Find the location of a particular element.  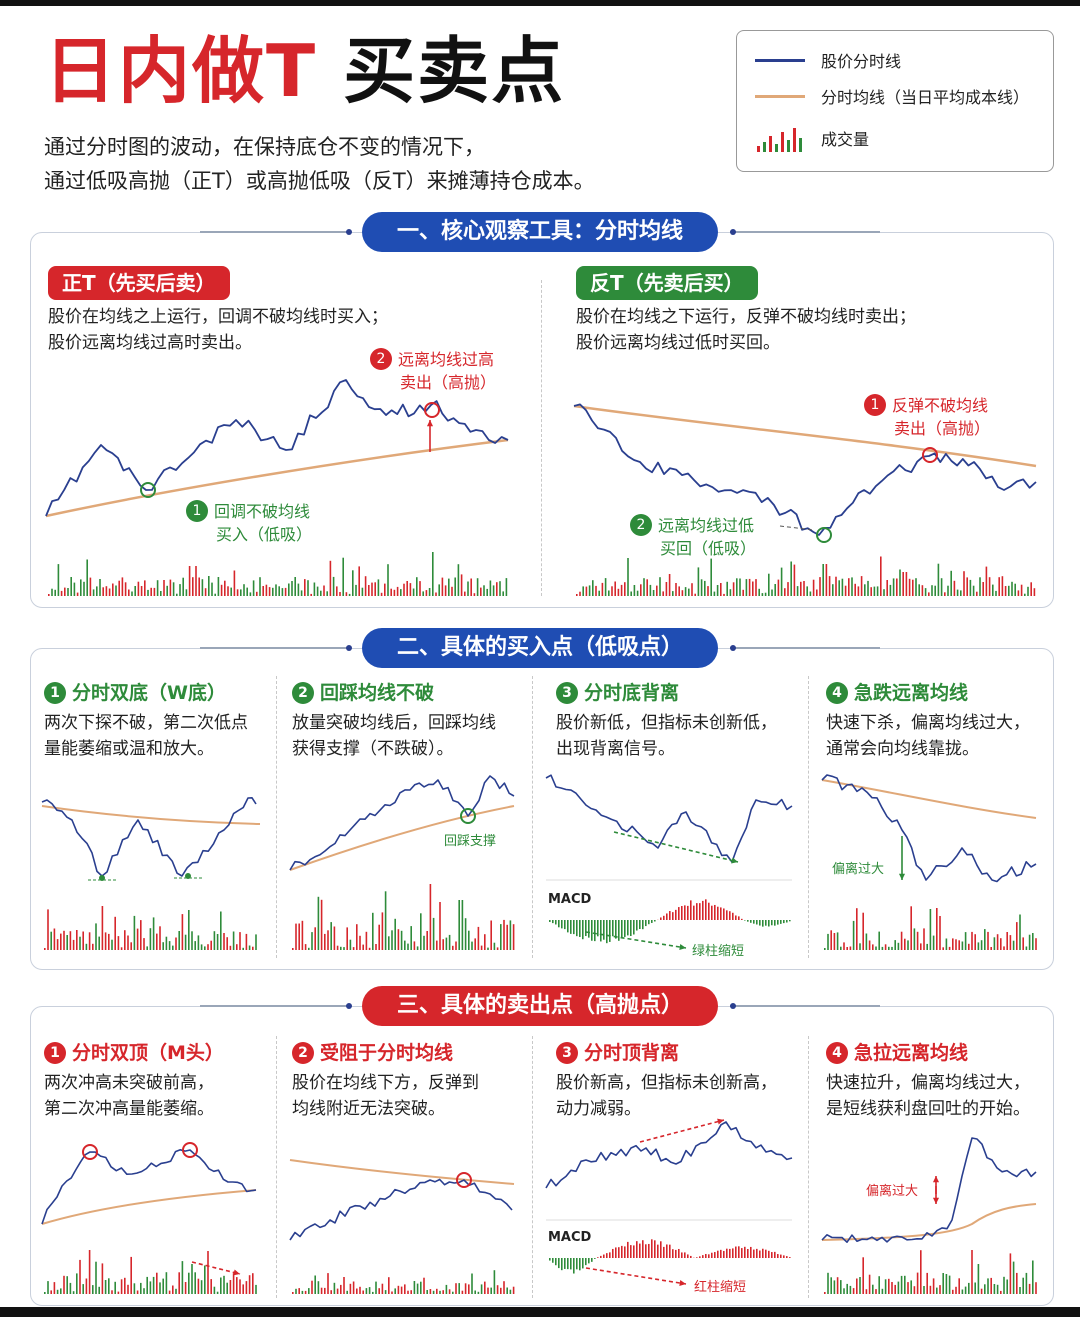

macd-divergence-arrow is located at coordinates (636, 940).